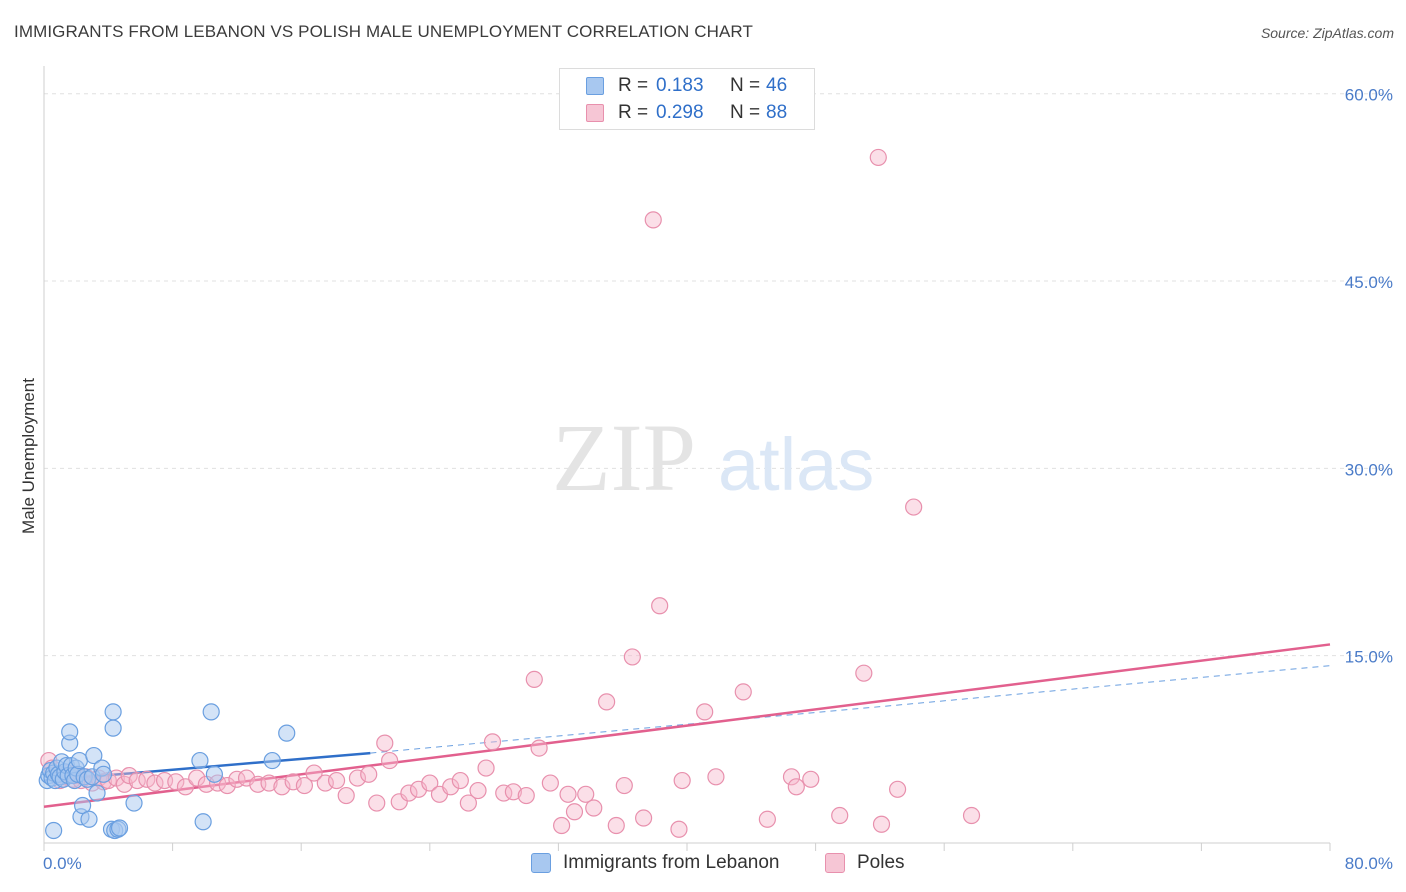  I want to click on source-label: Source: ZipAtlas.com, so click(1327, 33).